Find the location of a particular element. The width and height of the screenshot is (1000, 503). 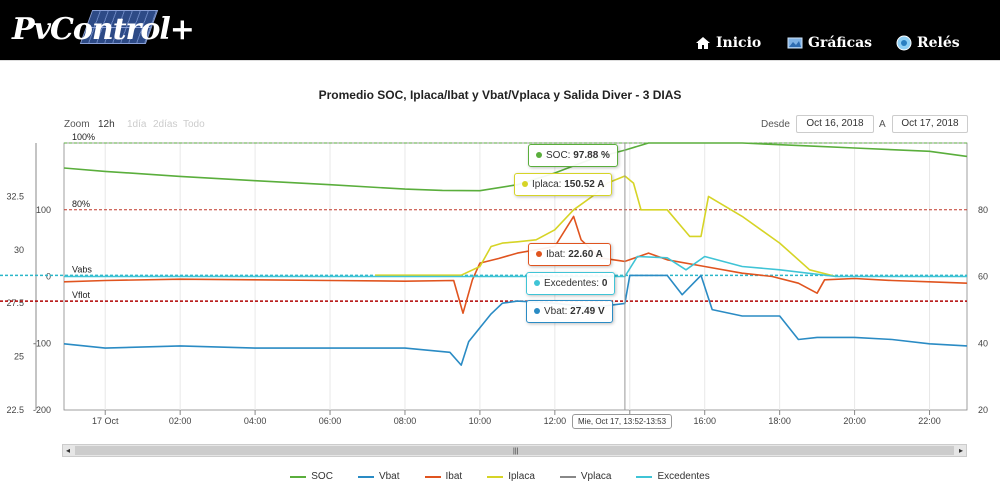

tooltip-excedentes: Excedentes: 0 is located at coordinates (571, 283).